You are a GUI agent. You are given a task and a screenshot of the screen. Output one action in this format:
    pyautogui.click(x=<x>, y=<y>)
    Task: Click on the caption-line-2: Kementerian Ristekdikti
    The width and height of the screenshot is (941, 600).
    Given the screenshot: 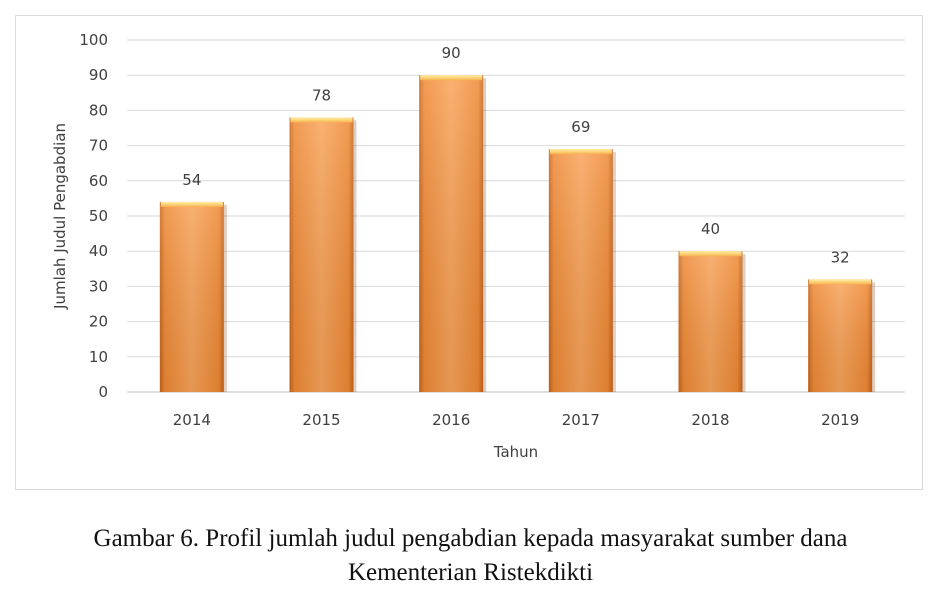 What is the action you would take?
    pyautogui.click(x=470, y=572)
    